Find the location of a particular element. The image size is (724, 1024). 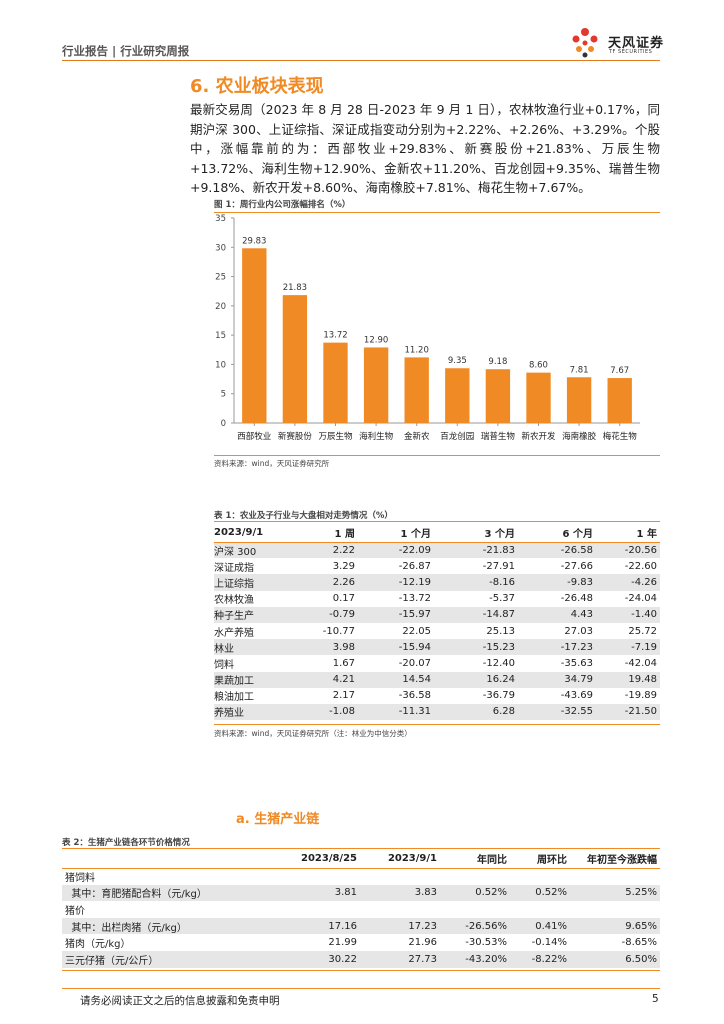

value-cell: -4.26 is located at coordinates (628, 582).